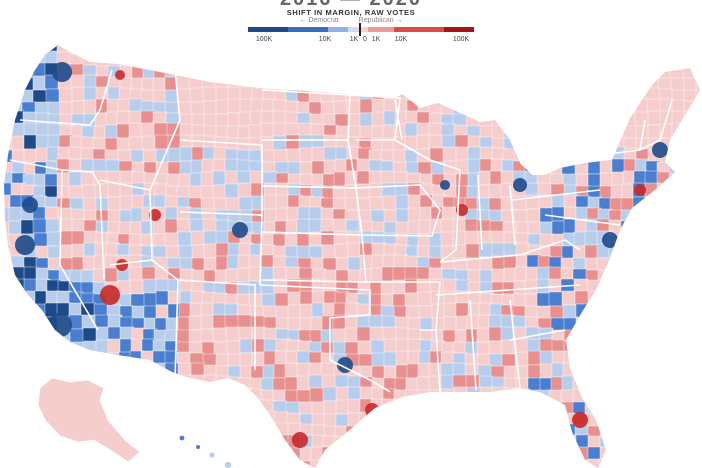 Image resolution: width=702 pixels, height=468 pixels. I want to click on legend-color-scale, so click(361, 29).